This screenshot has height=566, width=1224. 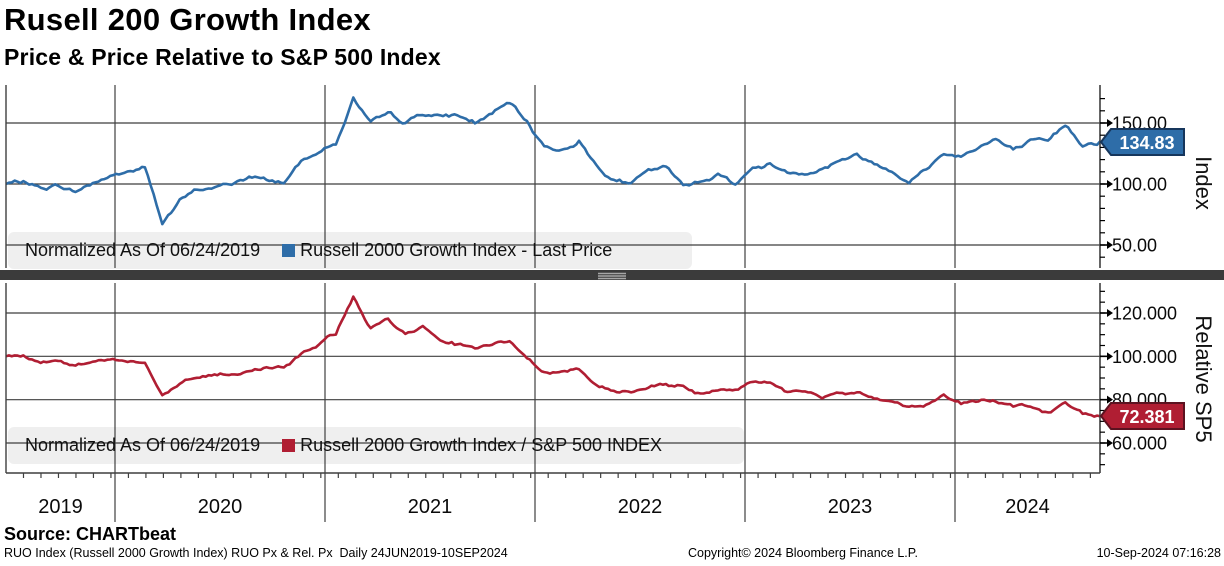 I want to click on source-label: Source: CHARTbeat, so click(x=90, y=534).